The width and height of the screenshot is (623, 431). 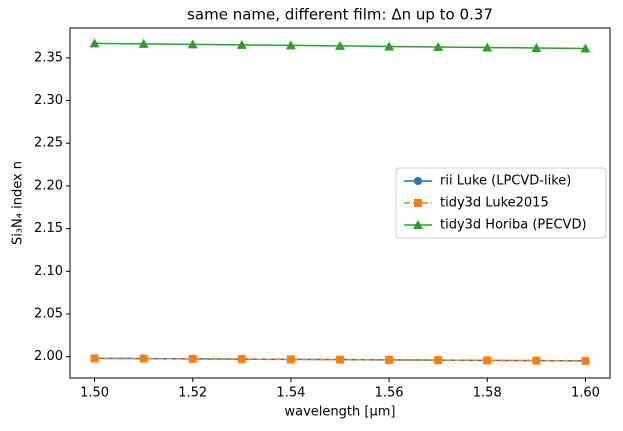 I want to click on legend-box, so click(x=501, y=203).